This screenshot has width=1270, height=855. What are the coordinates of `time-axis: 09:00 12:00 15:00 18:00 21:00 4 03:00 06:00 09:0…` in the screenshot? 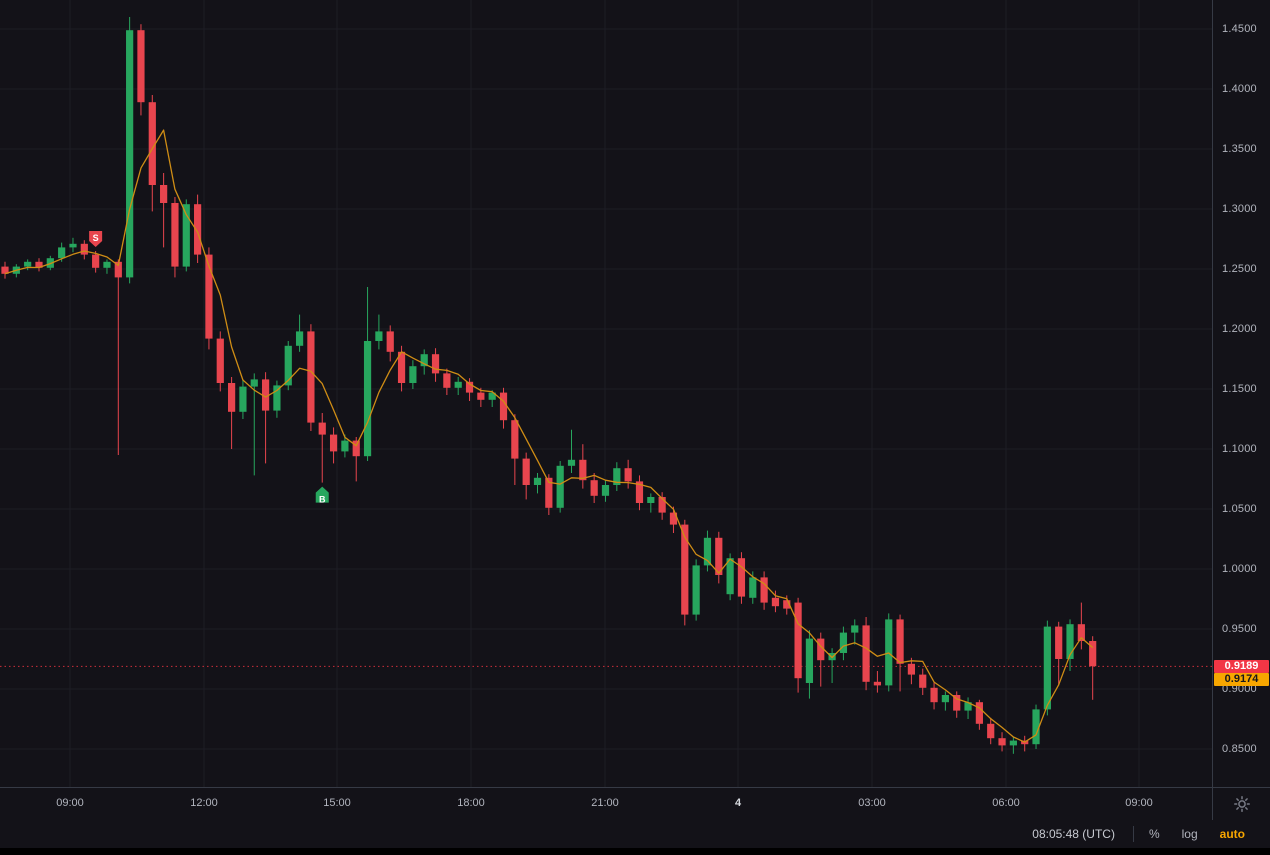 It's located at (606, 804).